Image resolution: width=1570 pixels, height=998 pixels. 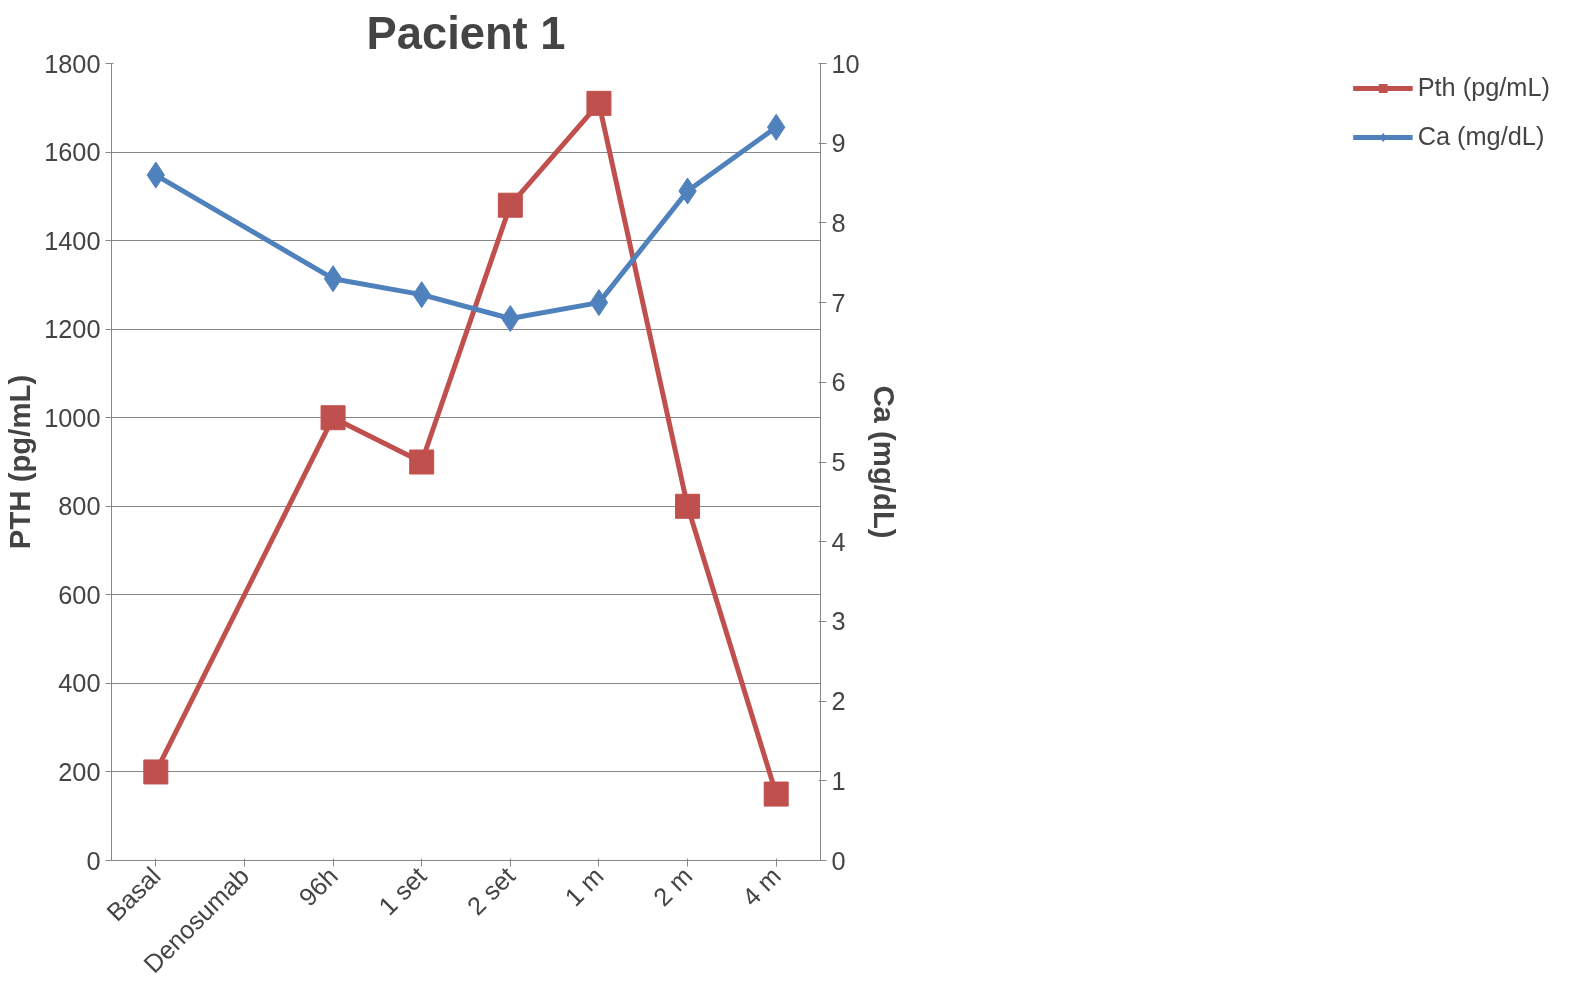 What do you see at coordinates (838, 541) in the screenshot?
I see `y2-tick-label: 4` at bounding box center [838, 541].